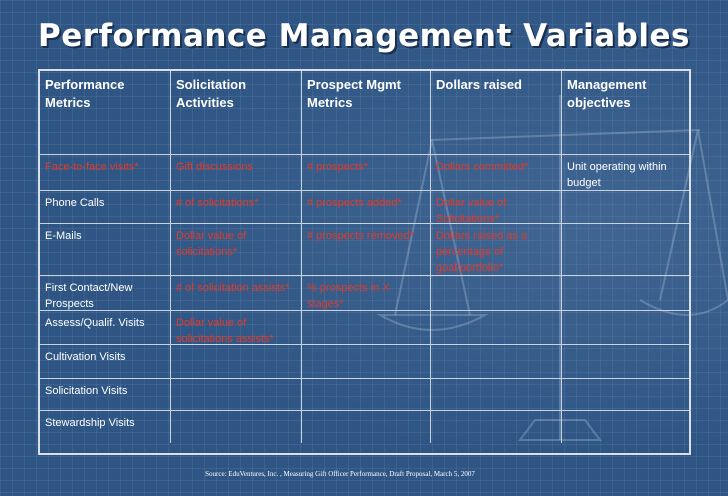 The height and width of the screenshot is (496, 728). What do you see at coordinates (105, 207) in the screenshot?
I see `table-cell: Phone Calls` at bounding box center [105, 207].